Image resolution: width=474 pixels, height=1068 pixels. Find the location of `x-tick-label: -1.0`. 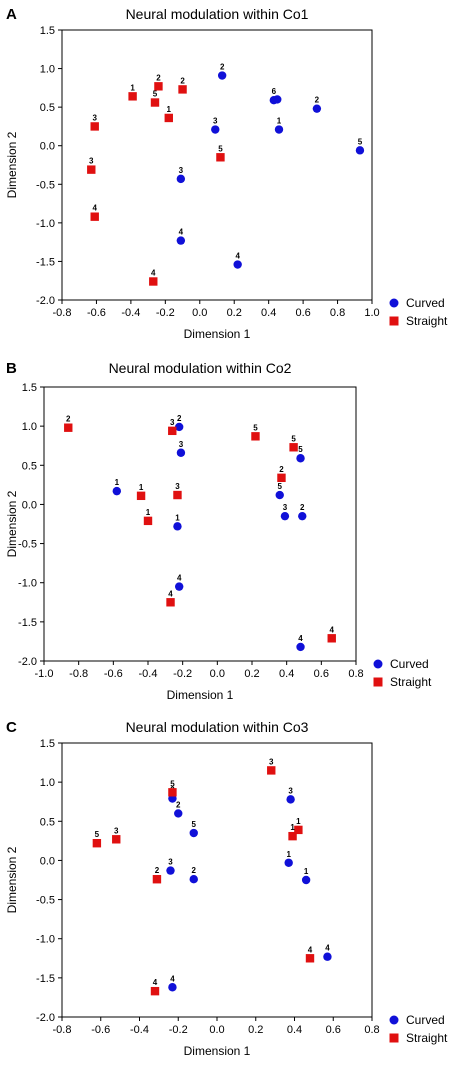

x-tick-label: -1.0 is located at coordinates (44, 674).